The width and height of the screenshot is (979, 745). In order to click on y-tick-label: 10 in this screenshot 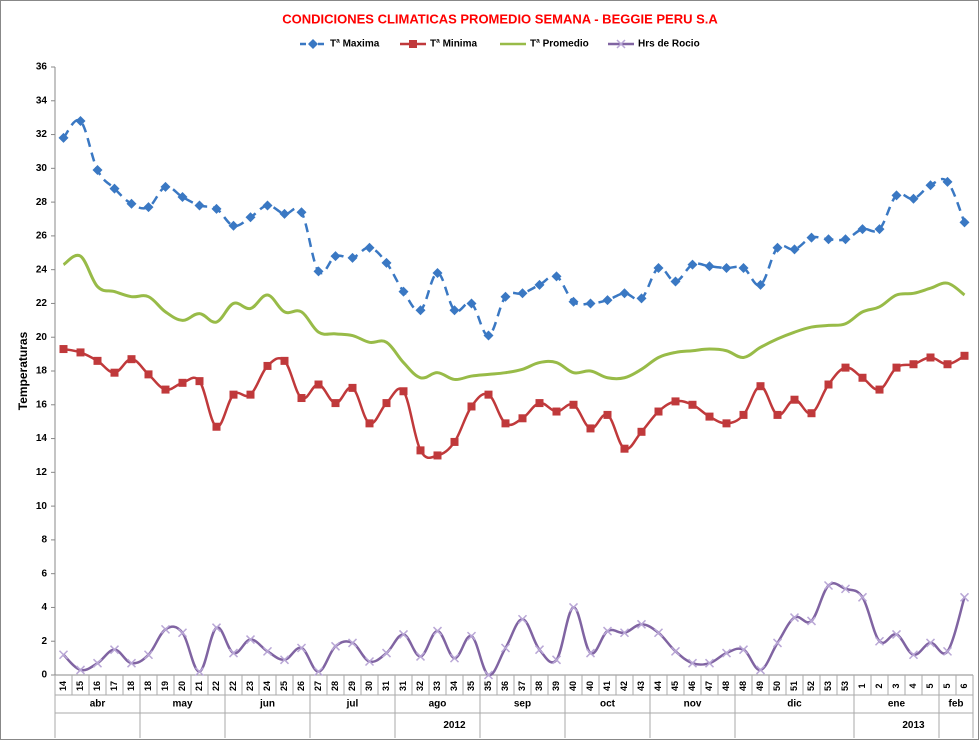, I will do `click(42, 506)`.